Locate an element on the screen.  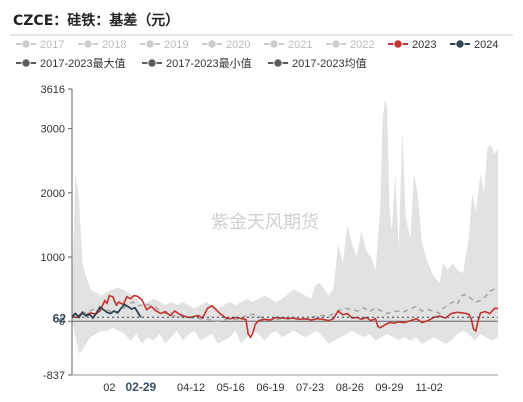
y-tick-label: 3000 is located at coordinates (53, 130).